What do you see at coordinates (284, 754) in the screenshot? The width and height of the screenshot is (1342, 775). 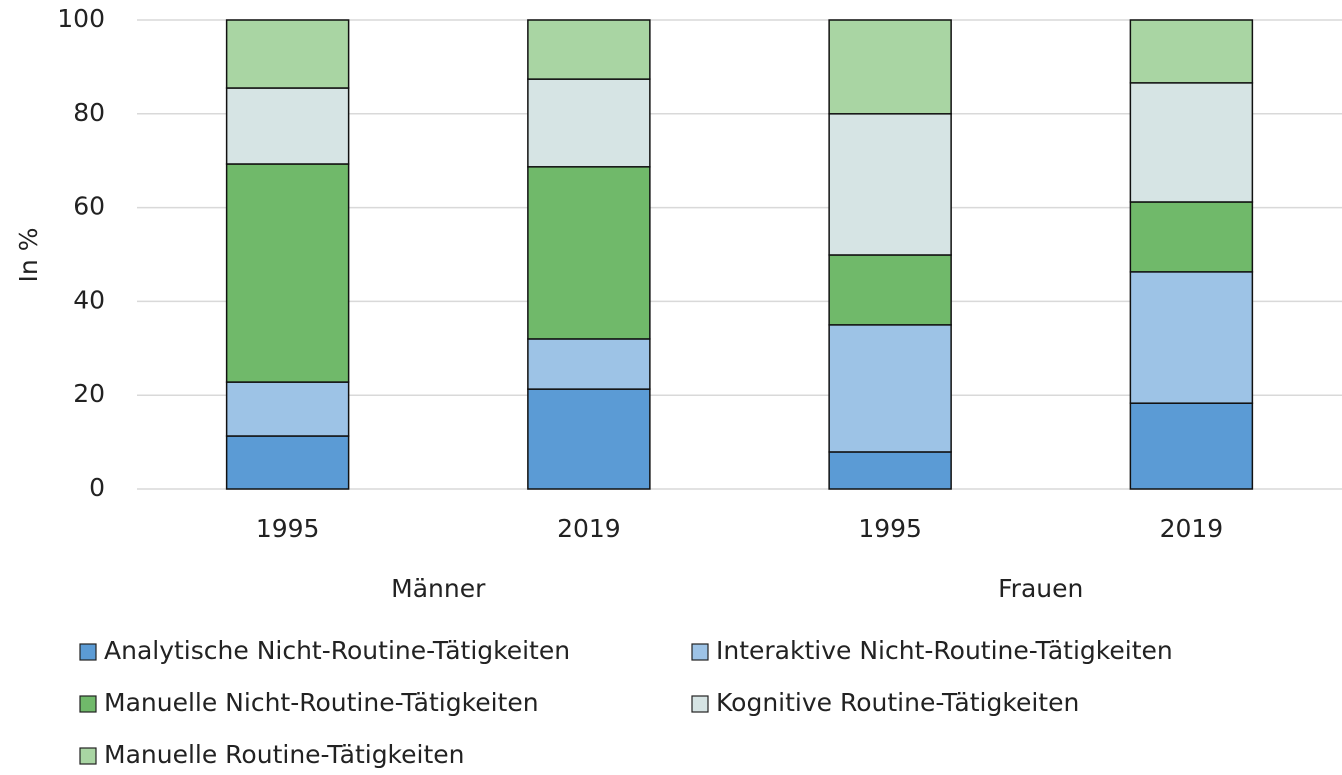 I see `legend-label: Manuelle Routine-Tätigkeiten` at bounding box center [284, 754].